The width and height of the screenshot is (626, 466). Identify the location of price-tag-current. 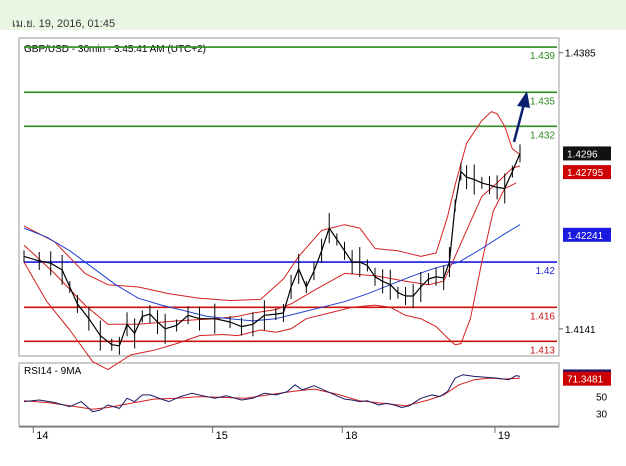
(587, 153).